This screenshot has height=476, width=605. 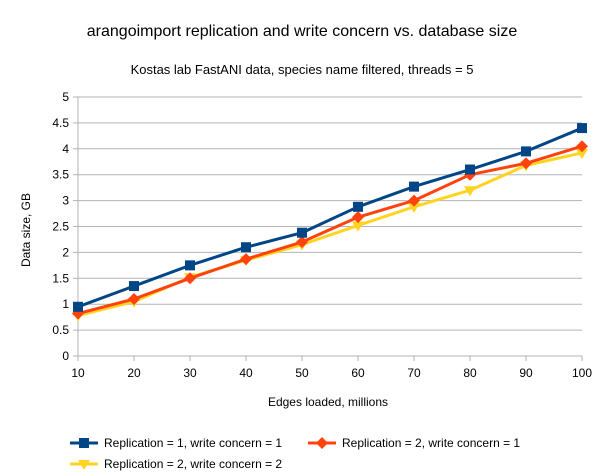 What do you see at coordinates (65, 97) in the screenshot?
I see `y-tick-label-10: 5` at bounding box center [65, 97].